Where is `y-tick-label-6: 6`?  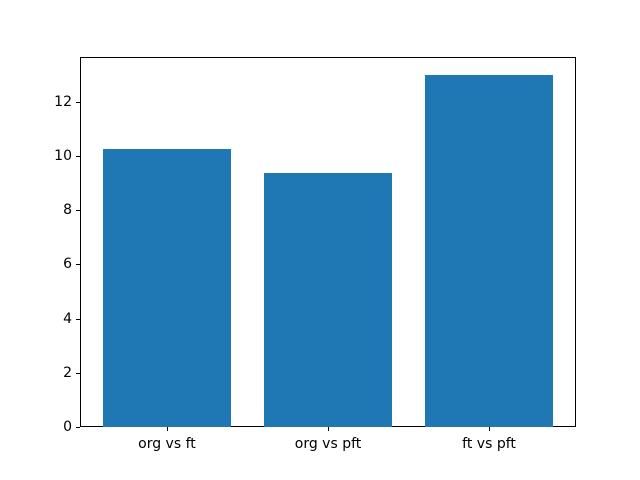 y-tick-label-6: 6 is located at coordinates (67, 264).